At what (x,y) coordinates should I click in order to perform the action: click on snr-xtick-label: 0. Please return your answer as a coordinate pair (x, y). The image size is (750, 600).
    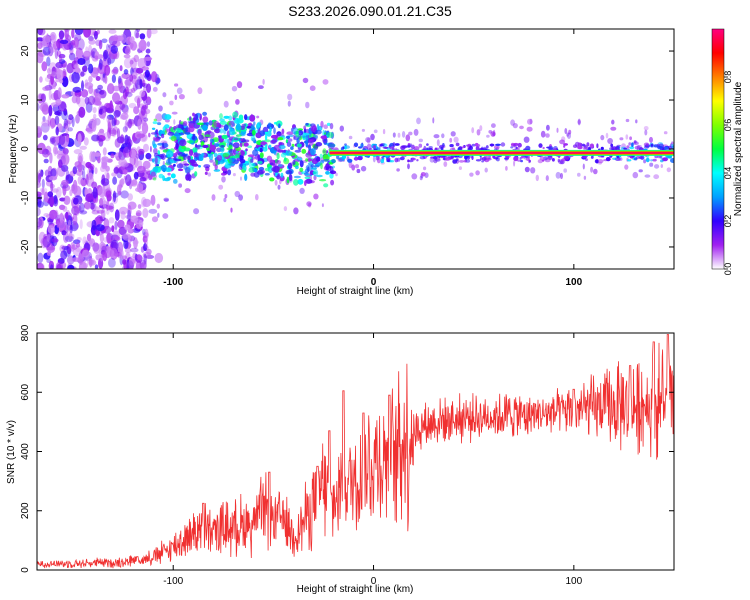
    Looking at the image, I should click on (374, 581).